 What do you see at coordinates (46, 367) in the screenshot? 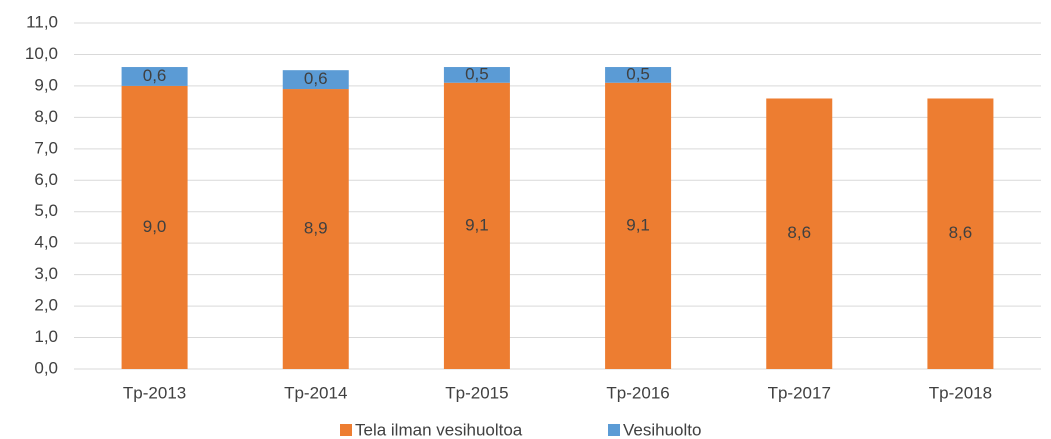
I see `y-tick-label: 0,0` at bounding box center [46, 367].